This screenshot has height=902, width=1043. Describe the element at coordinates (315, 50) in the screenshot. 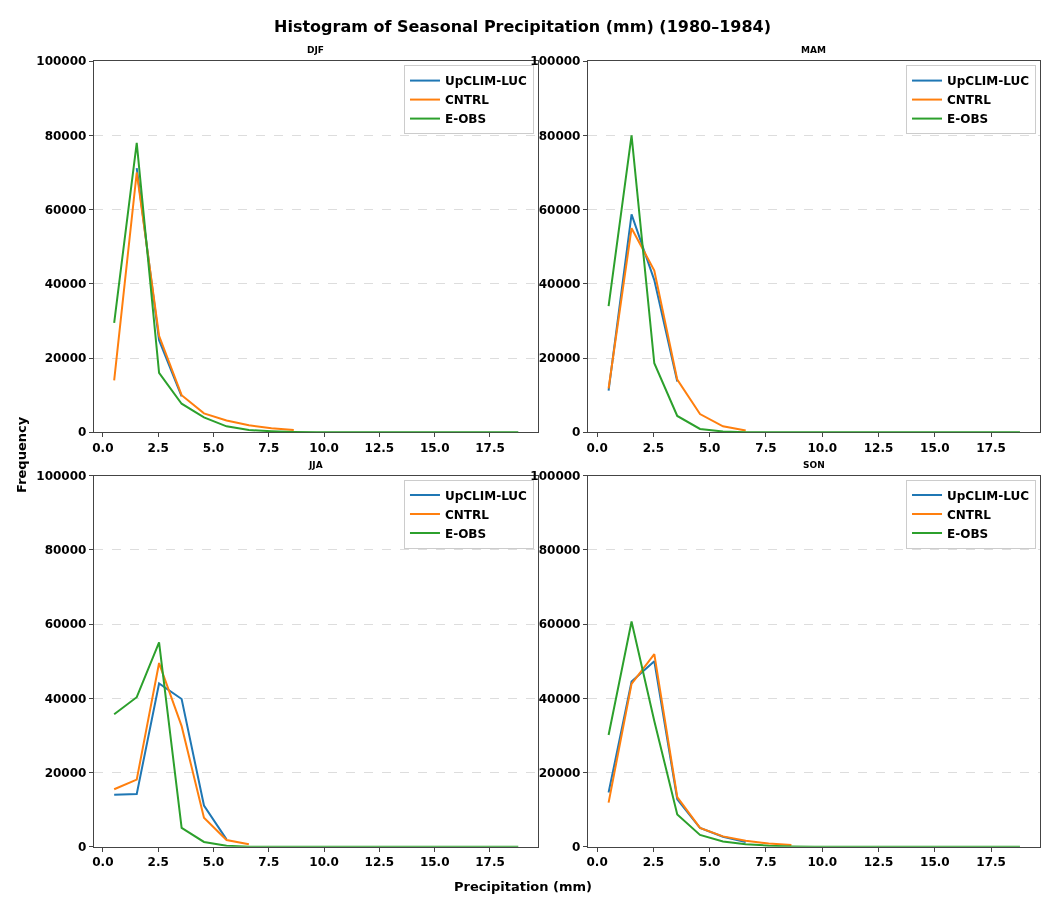

I see `chart-subtitle: DJF` at that location.